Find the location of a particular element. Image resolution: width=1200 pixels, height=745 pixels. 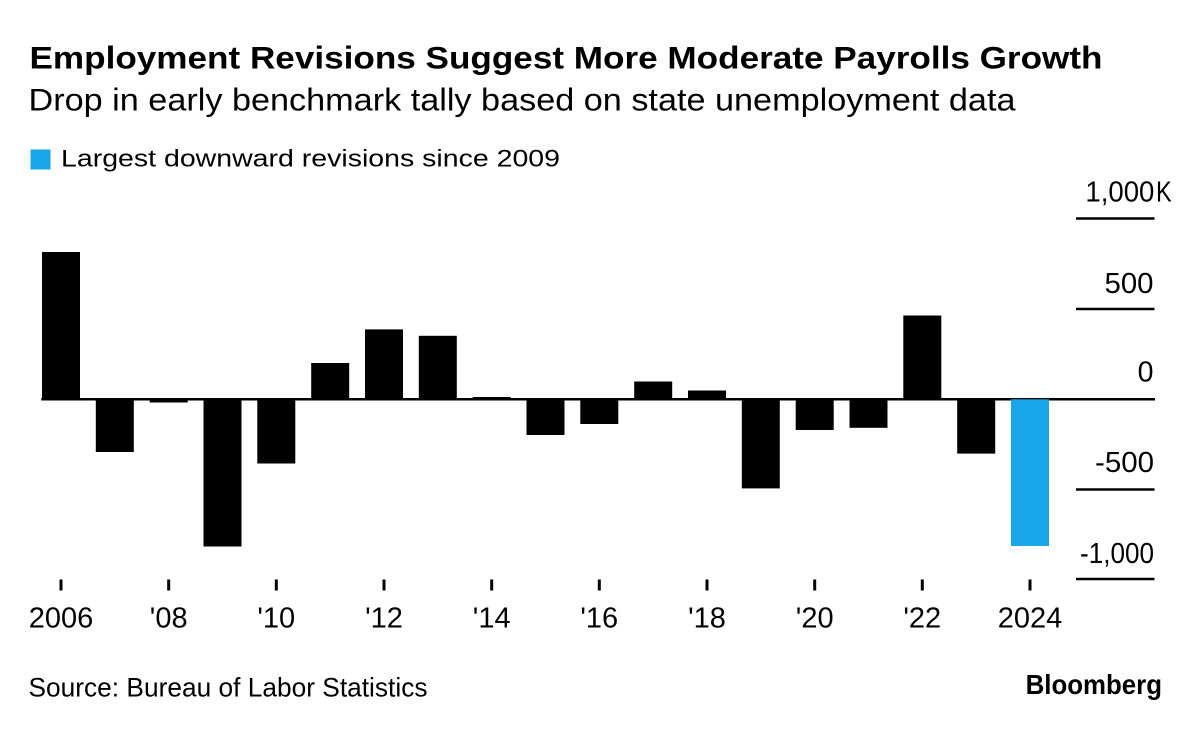

svg-text: -1,000 is located at coordinates (1117, 554).